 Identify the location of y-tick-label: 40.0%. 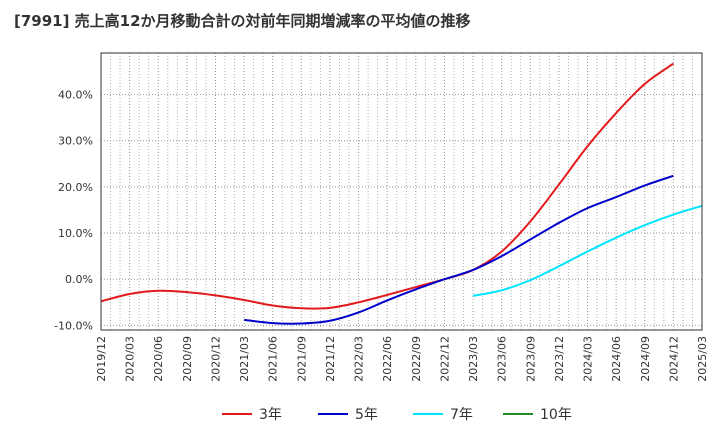
(75, 95).